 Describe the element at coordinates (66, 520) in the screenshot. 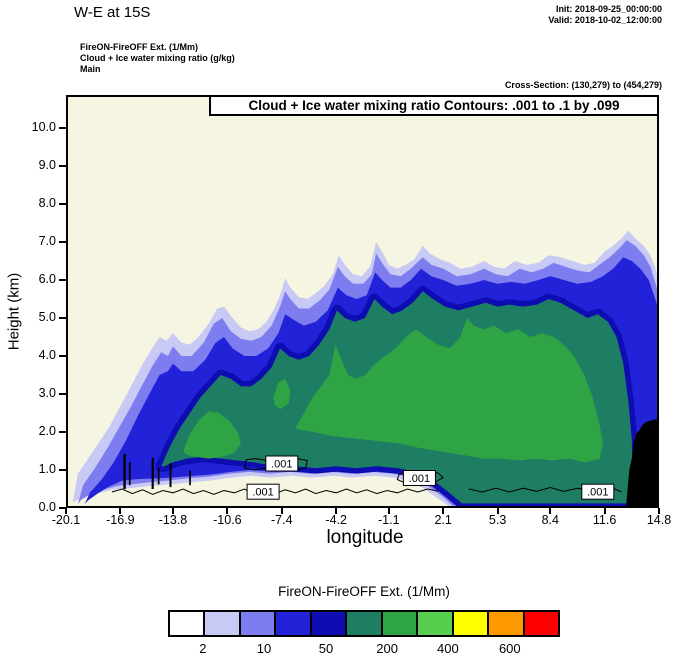

I see `x-tick-label: -20.1` at that location.